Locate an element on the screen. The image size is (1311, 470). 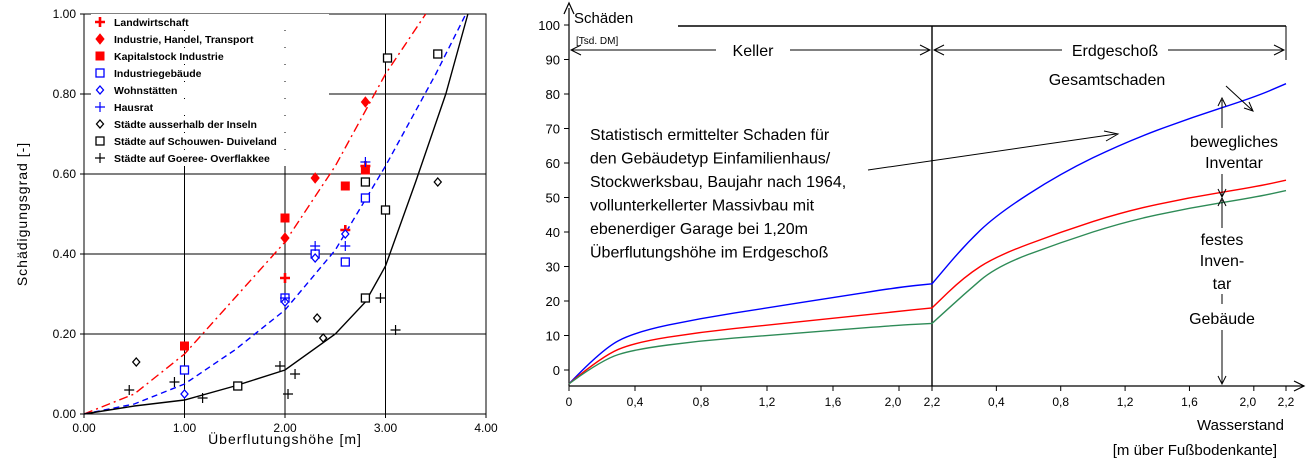
left-y-axis-label: Schädigungsgrad [-] is located at coordinates (22, 214).